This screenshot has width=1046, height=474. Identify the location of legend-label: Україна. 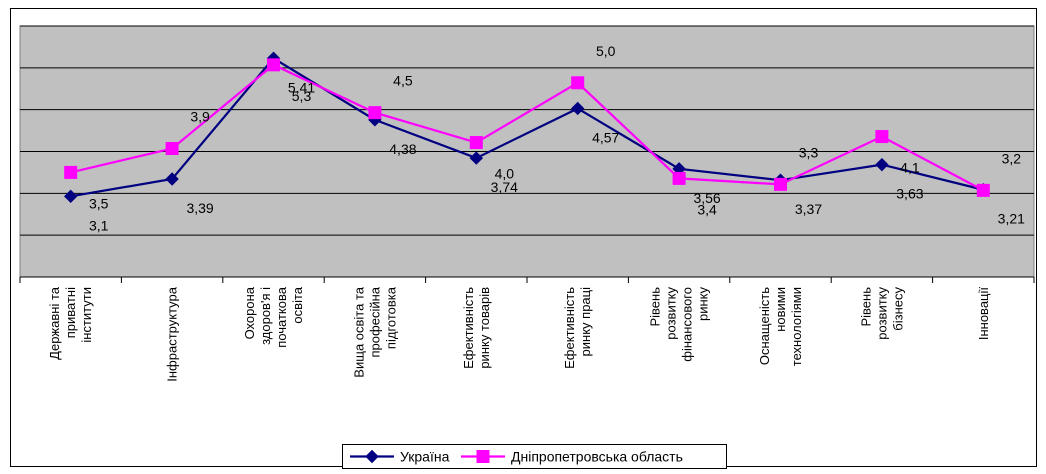
(425, 457).